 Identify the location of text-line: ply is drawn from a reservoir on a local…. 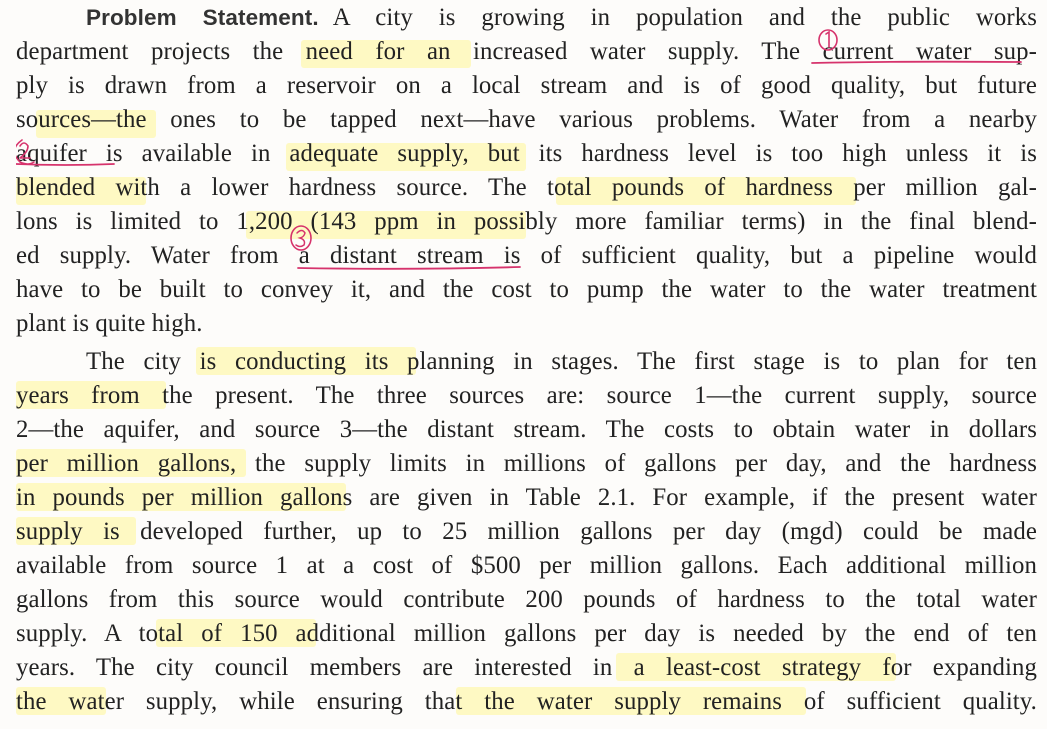
(526, 85).